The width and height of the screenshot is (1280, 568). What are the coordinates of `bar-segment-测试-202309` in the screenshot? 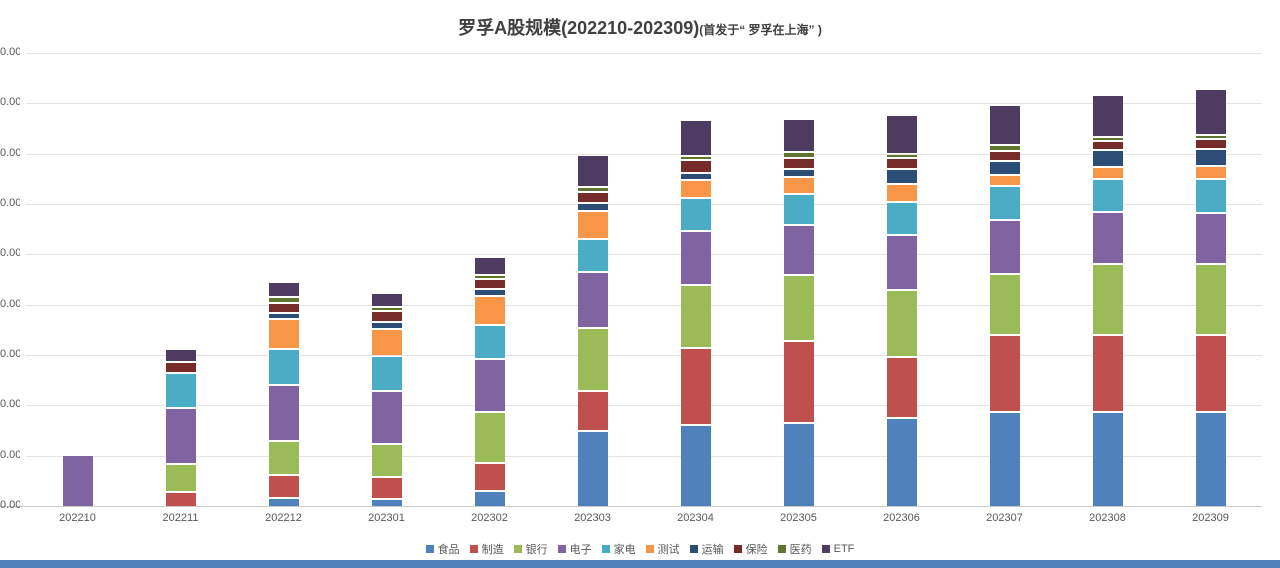 It's located at (1210, 173).